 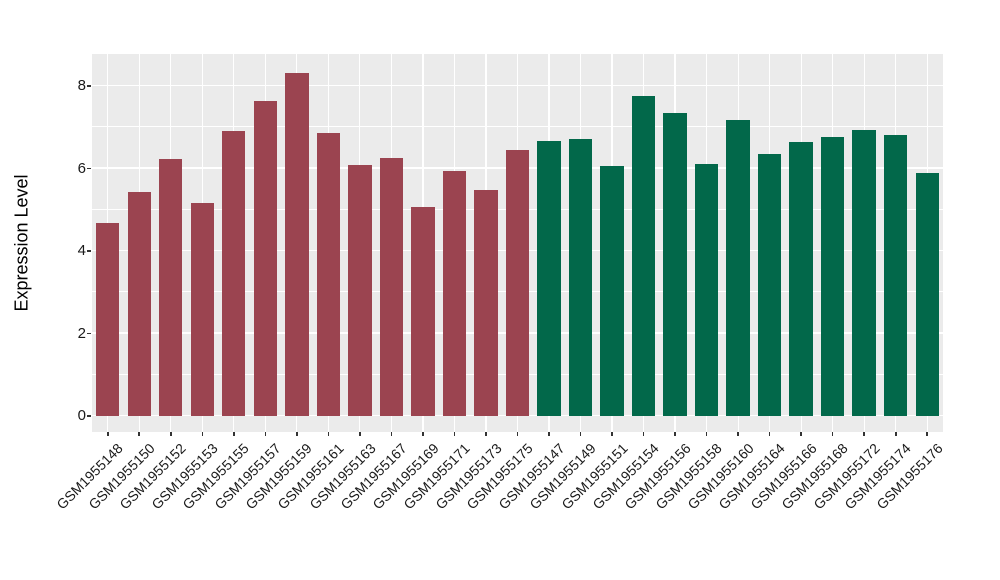 I want to click on y-tick-label: 4, so click(x=81, y=250).